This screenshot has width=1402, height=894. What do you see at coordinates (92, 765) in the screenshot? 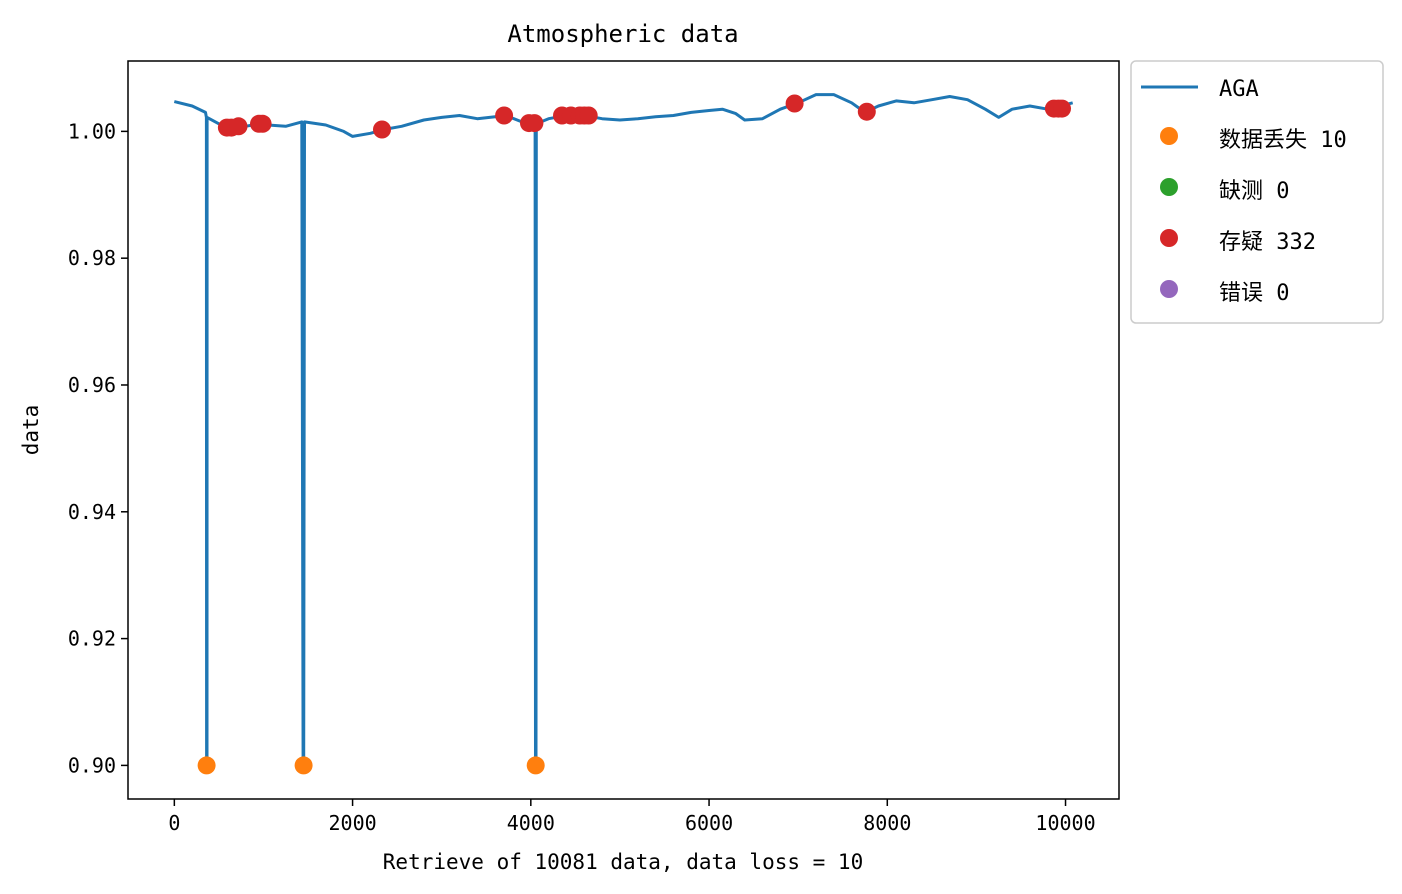
I see `y-tick-label-0: 0.90` at bounding box center [92, 765].